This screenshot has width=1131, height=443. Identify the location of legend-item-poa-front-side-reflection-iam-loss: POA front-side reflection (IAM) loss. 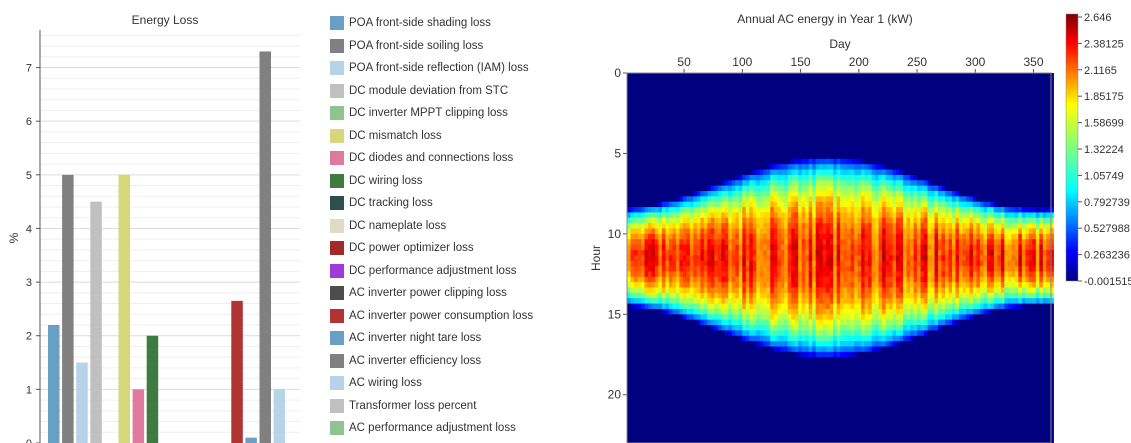
(450, 68).